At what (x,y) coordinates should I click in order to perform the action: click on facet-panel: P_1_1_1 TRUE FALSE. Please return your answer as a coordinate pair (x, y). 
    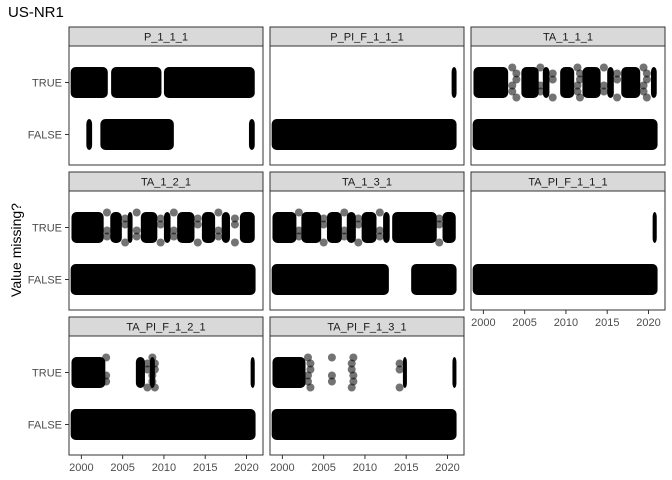
    Looking at the image, I should click on (146, 96).